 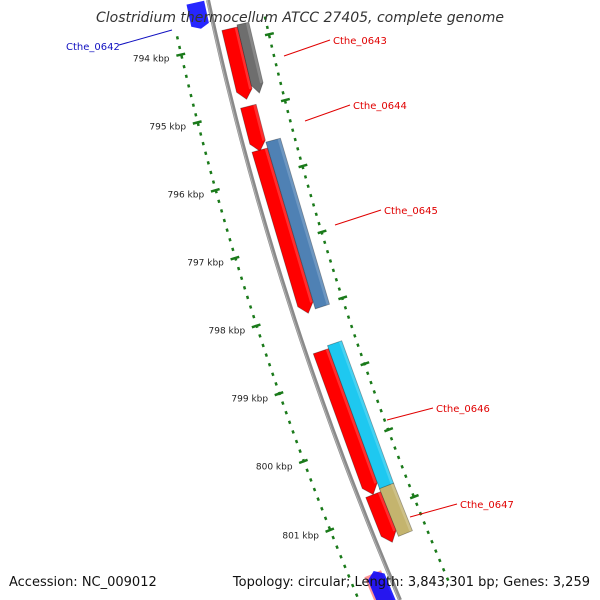 I want to click on gene-label: Cthe_0647, so click(x=487, y=505).